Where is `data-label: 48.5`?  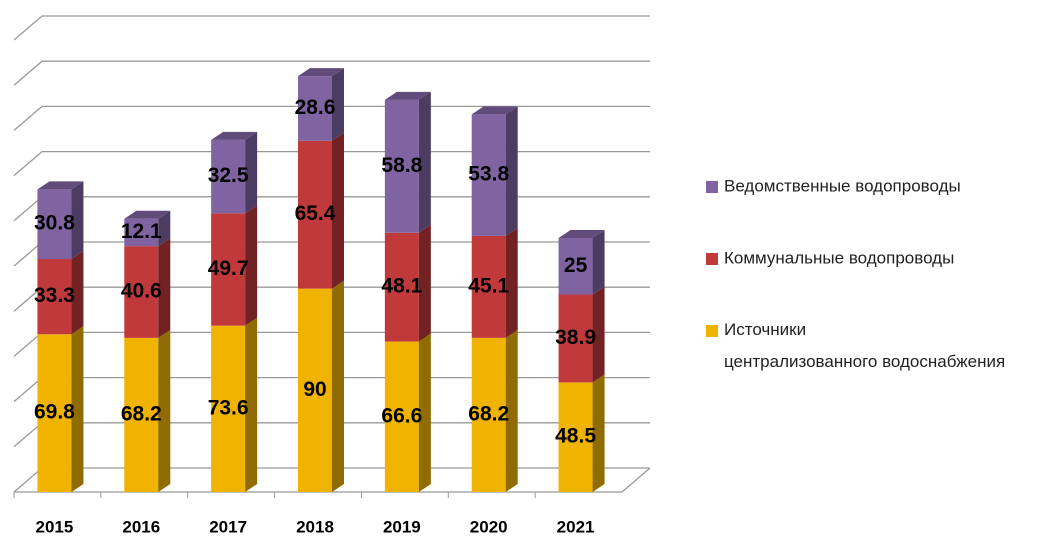 data-label: 48.5 is located at coordinates (575, 436).